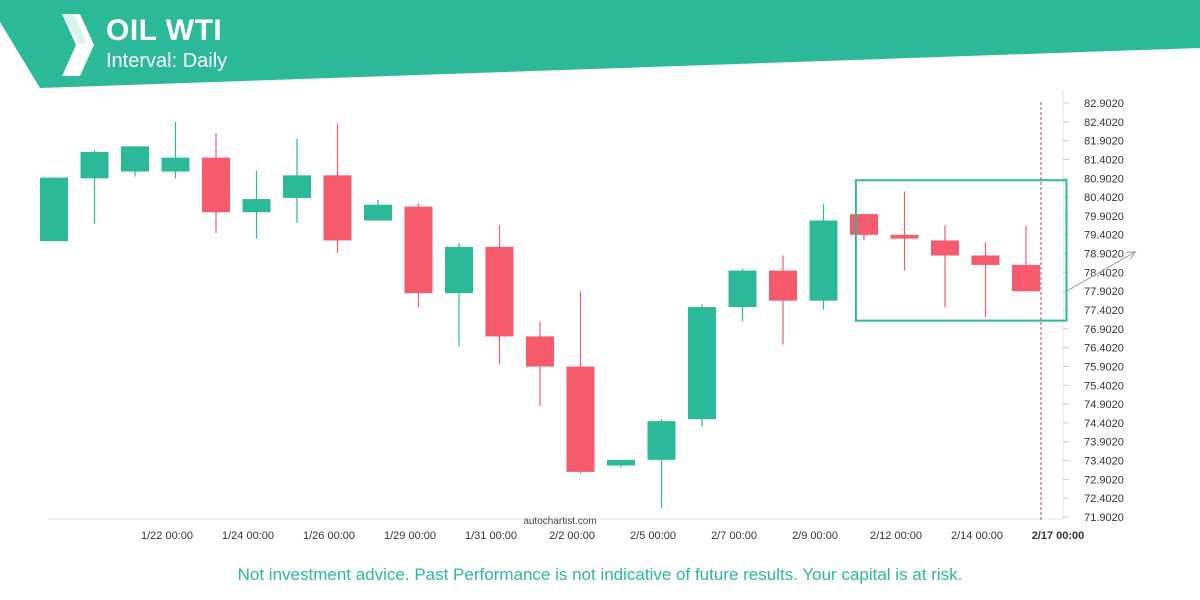 This screenshot has width=1200, height=600. What do you see at coordinates (1104, 236) in the screenshot?
I see `y-tick-label: 79.4020` at bounding box center [1104, 236].